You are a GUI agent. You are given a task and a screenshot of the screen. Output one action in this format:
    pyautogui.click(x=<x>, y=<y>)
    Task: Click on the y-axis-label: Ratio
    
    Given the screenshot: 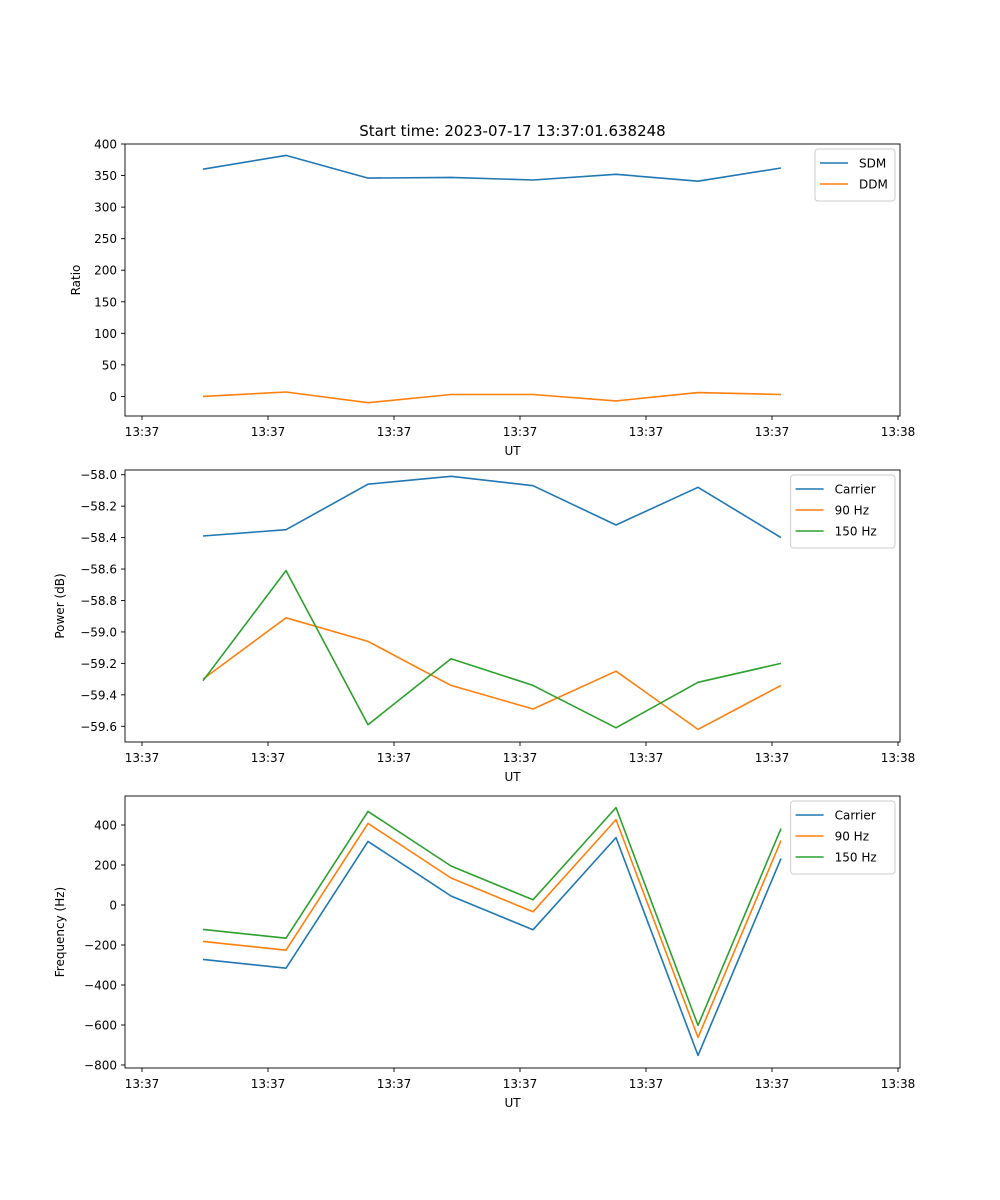 What is the action you would take?
    pyautogui.click(x=76, y=280)
    